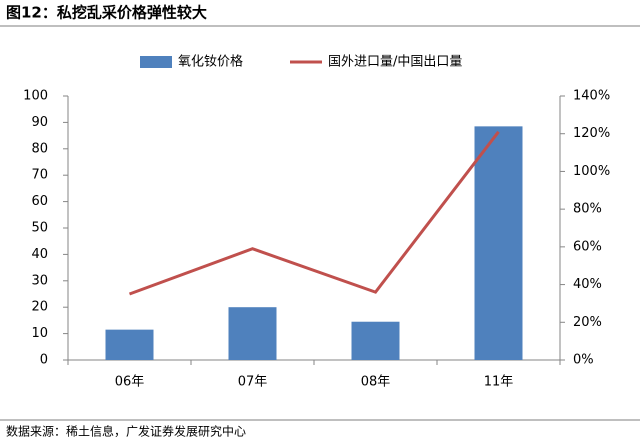 The height and width of the screenshot is (447, 640). Describe the element at coordinates (583, 360) in the screenshot. I see `y2-tick-label: 0%` at that location.